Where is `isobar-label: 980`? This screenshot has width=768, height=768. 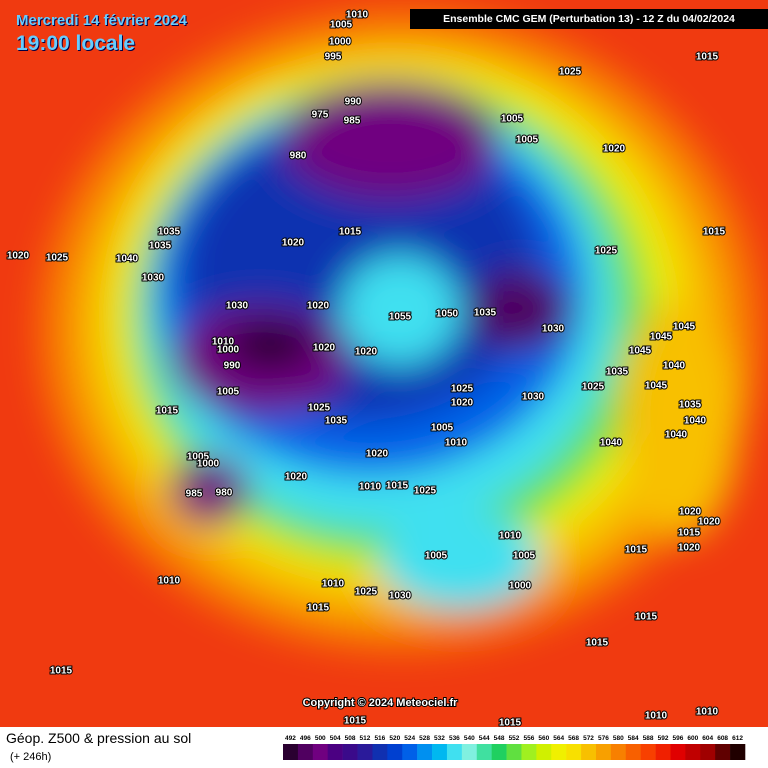 isobar-label: 980 is located at coordinates (298, 156).